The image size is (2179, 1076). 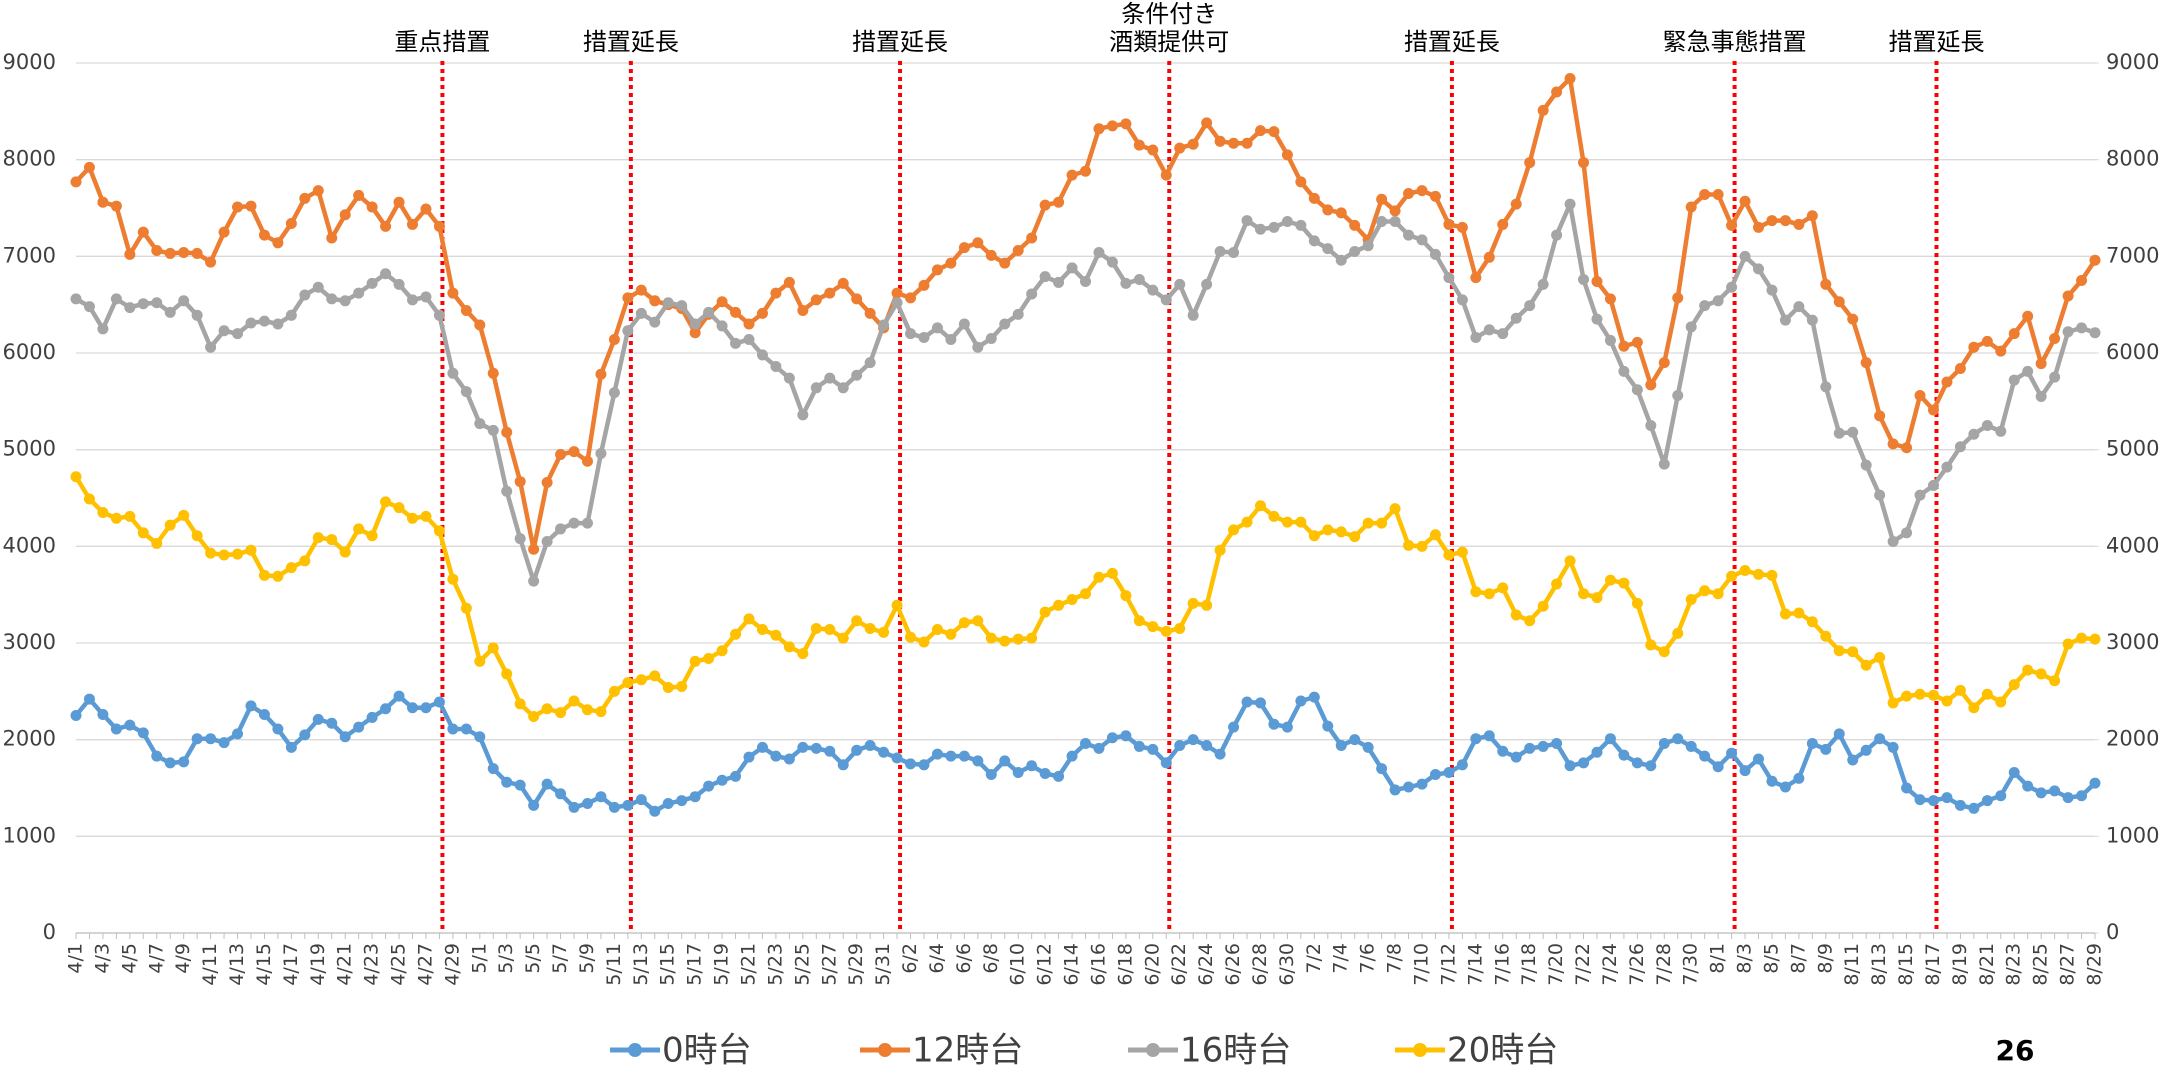 What do you see at coordinates (1933, 964) in the screenshot?
I see `x-tick-label: 8/17` at bounding box center [1933, 964].